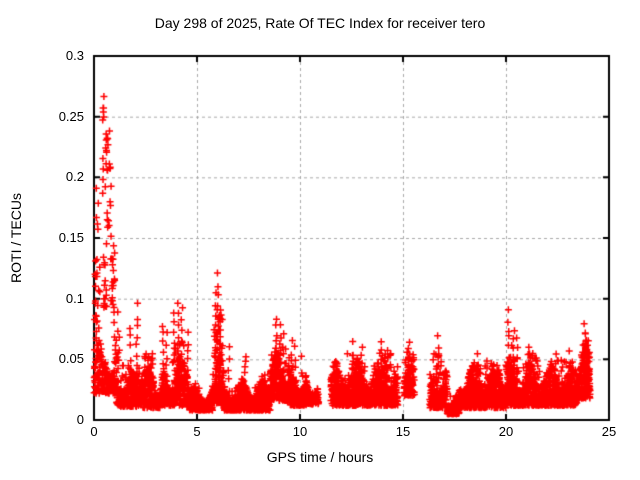 Image resolution: width=640 pixels, height=480 pixels. Describe the element at coordinates (74, 55) in the screenshot. I see `y-tick-label: 0.3` at that location.